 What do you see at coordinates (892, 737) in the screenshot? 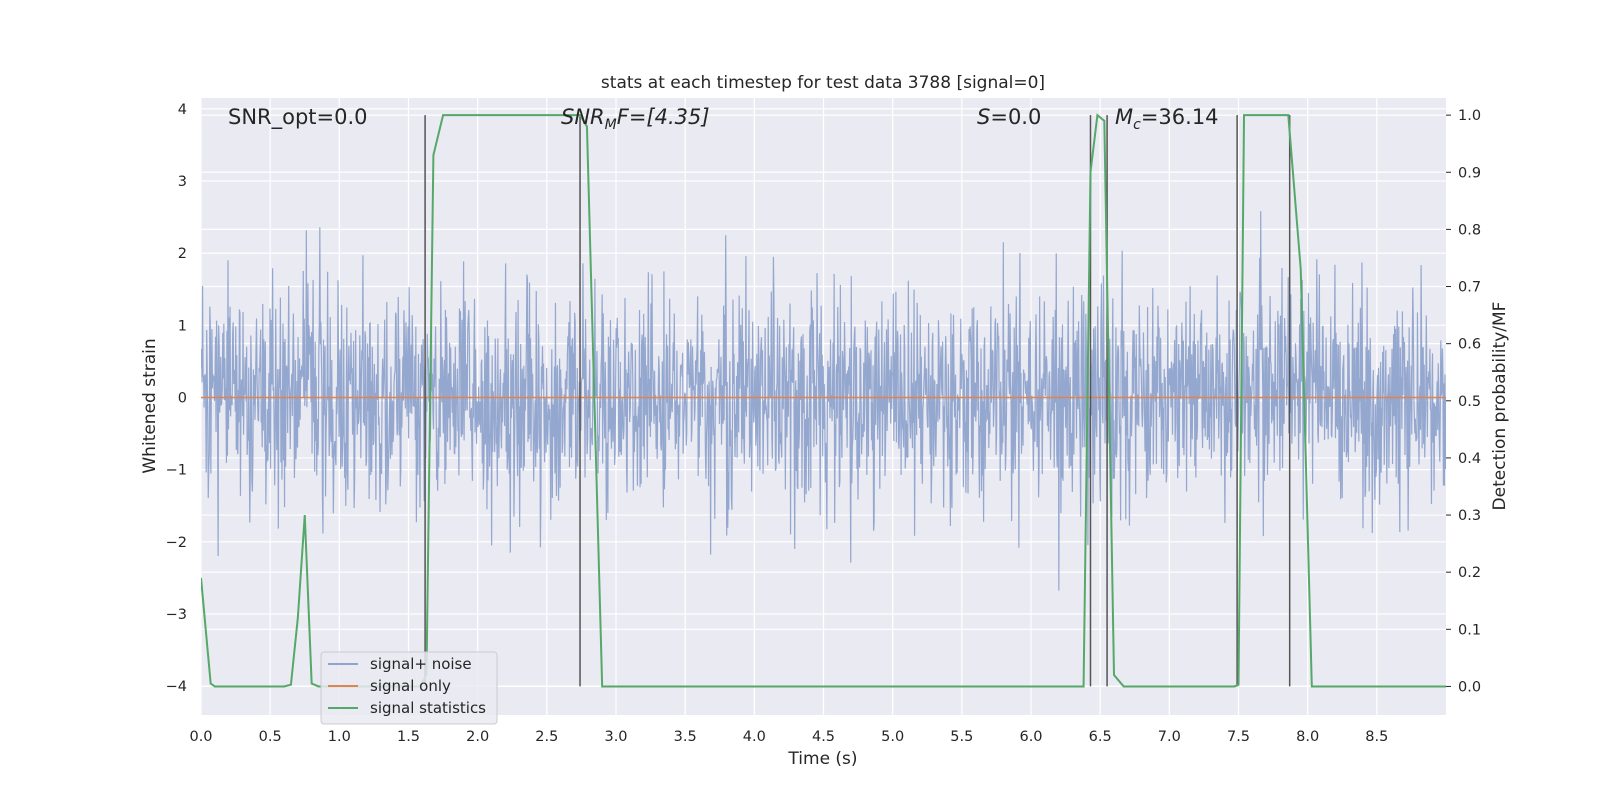
I see `x-tick-label: 5.0` at bounding box center [892, 737].